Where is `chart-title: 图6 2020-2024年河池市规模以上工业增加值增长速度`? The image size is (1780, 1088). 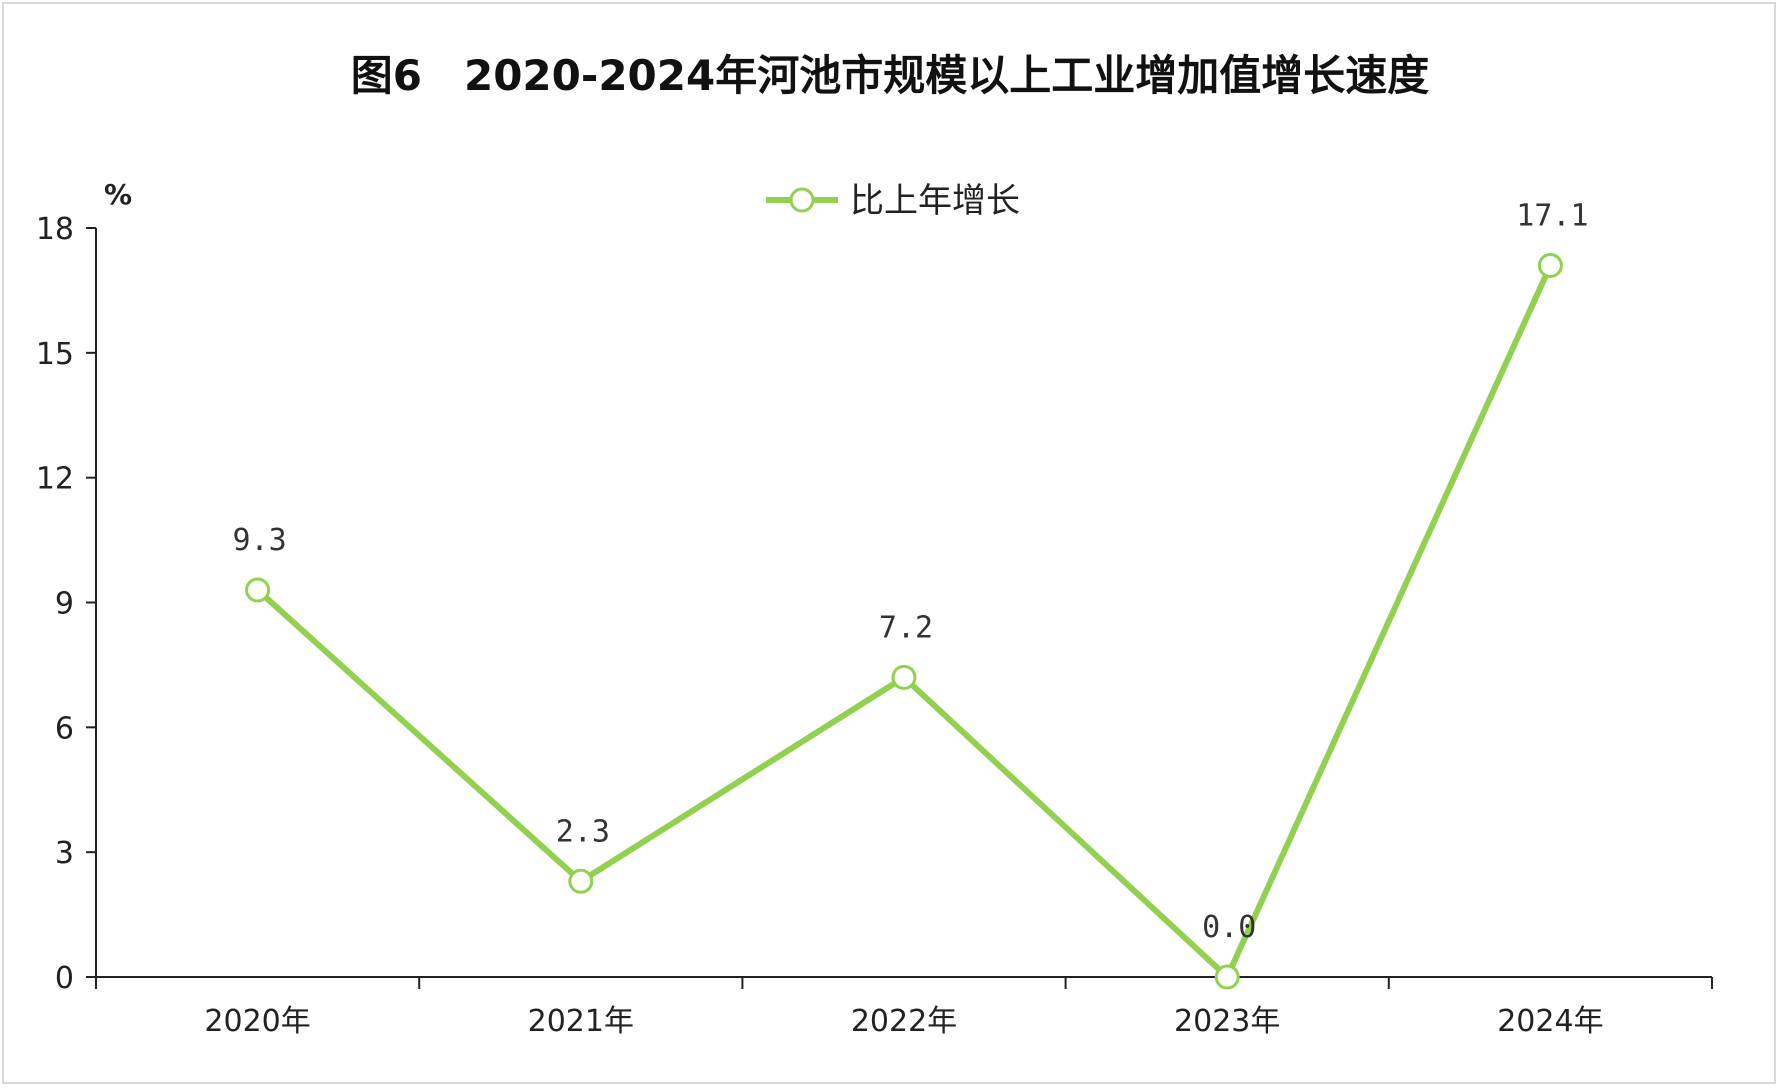
chart-title: 图6 2020-2024年河池市规模以上工业增加值增长速度 is located at coordinates (890, 75).